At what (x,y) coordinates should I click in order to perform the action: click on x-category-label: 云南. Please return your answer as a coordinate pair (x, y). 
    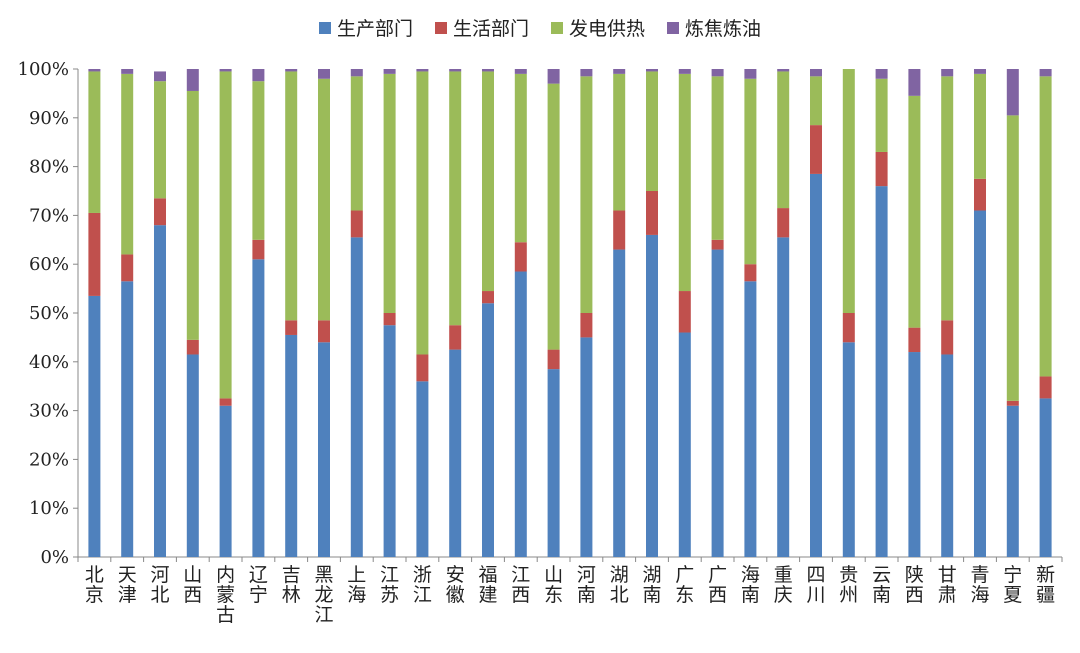
    Looking at the image, I should click on (881, 585).